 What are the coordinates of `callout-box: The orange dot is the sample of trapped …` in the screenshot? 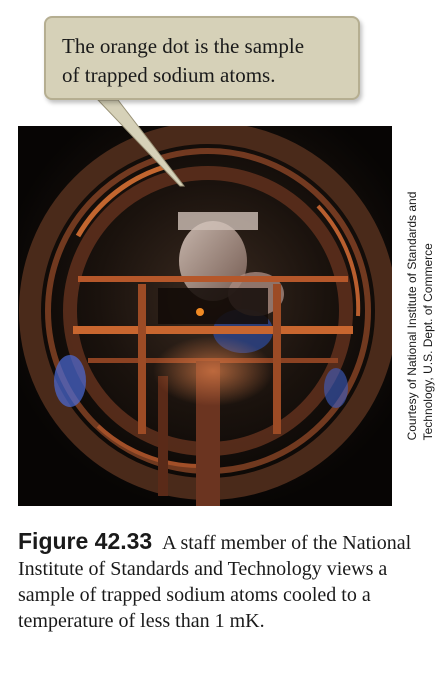 It's located at (202, 58).